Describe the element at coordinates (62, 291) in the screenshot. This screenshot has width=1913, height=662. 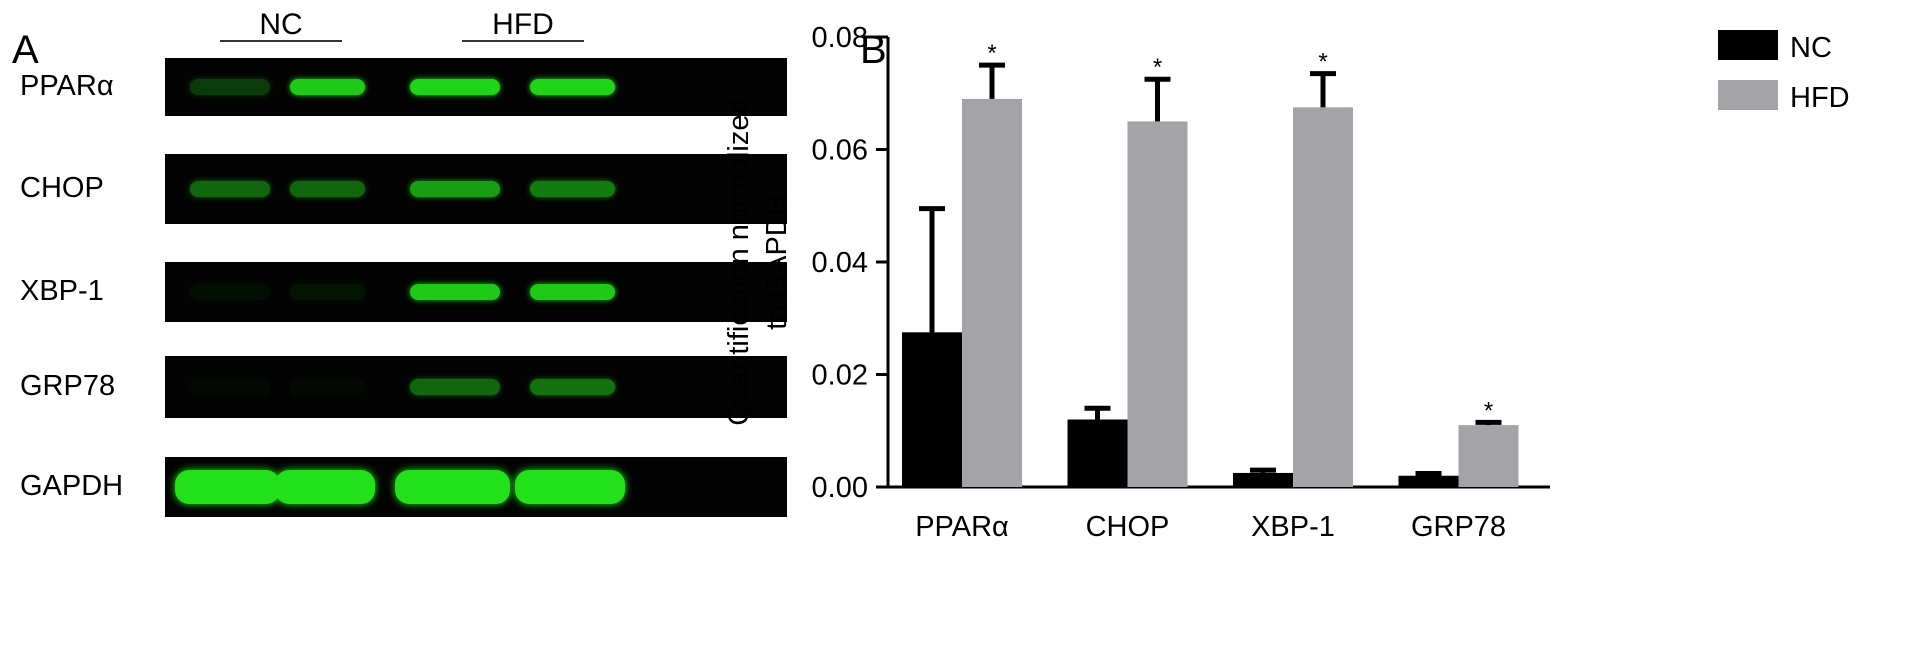
I see `blot-row-label: XBP-1` at that location.